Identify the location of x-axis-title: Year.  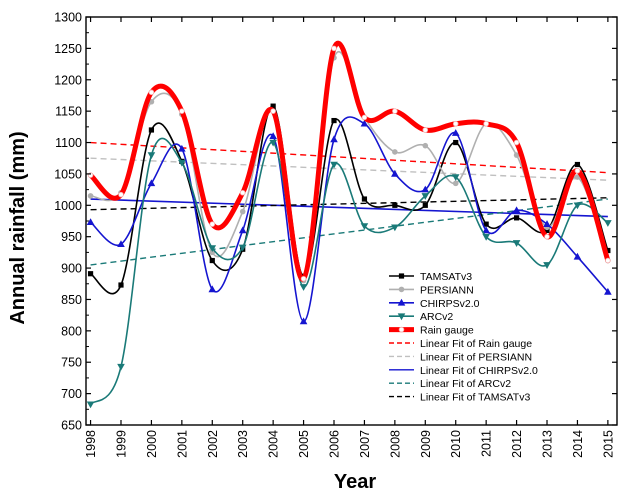
(355, 482).